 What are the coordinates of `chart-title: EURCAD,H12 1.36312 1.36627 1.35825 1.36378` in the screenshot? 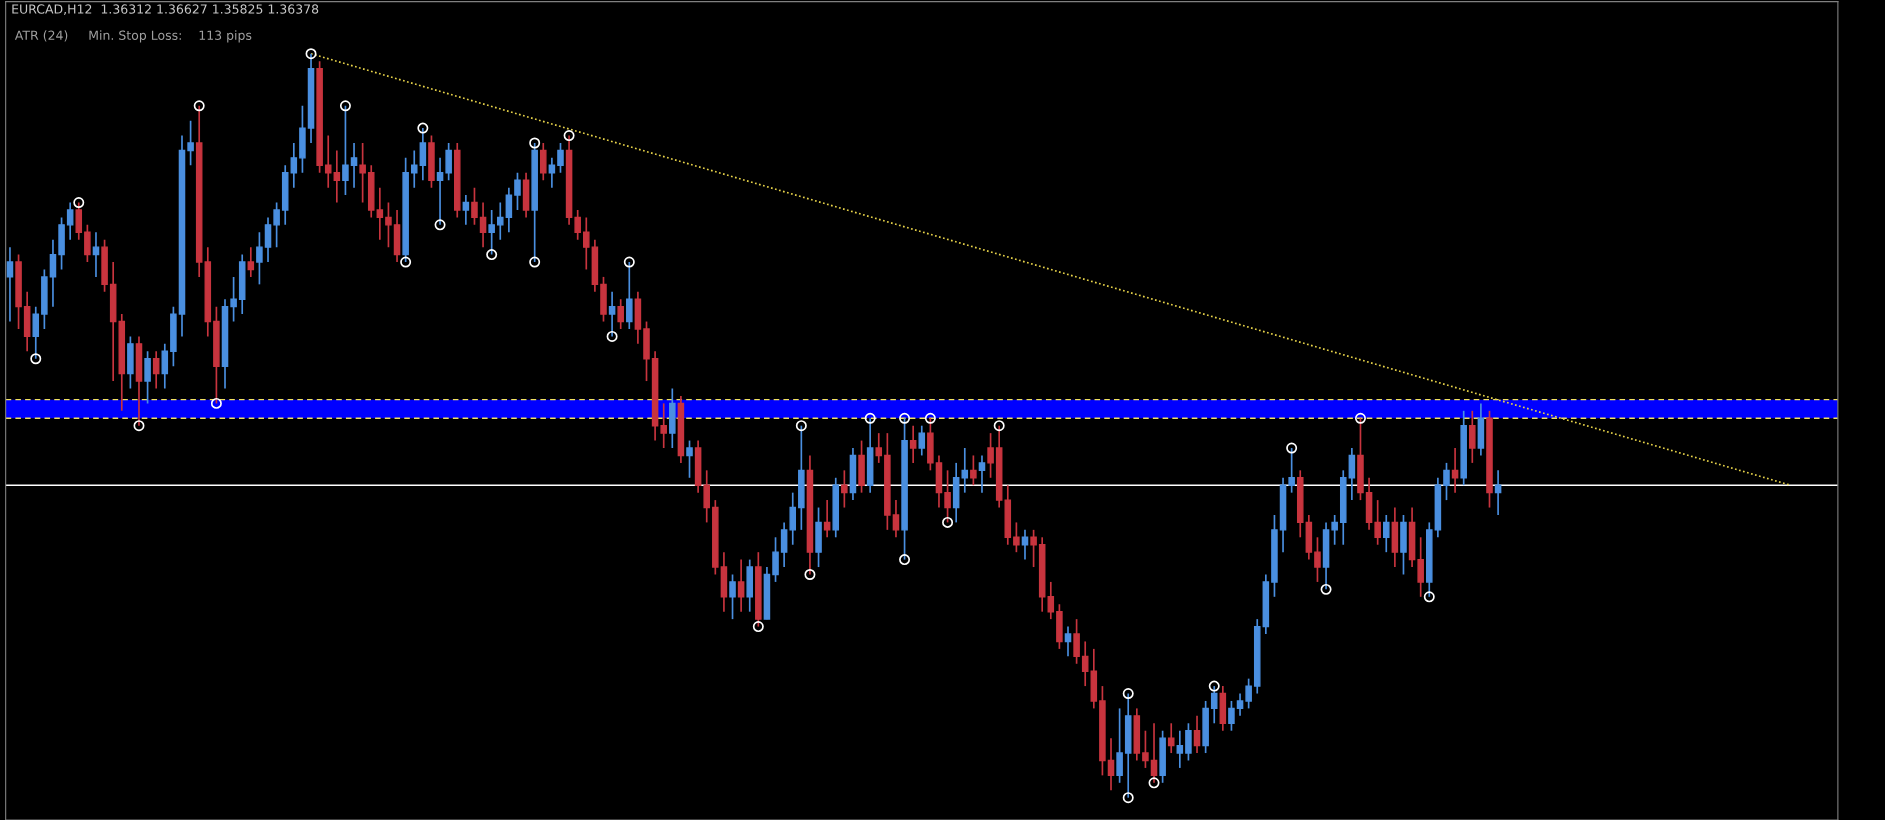 It's located at (165, 10).